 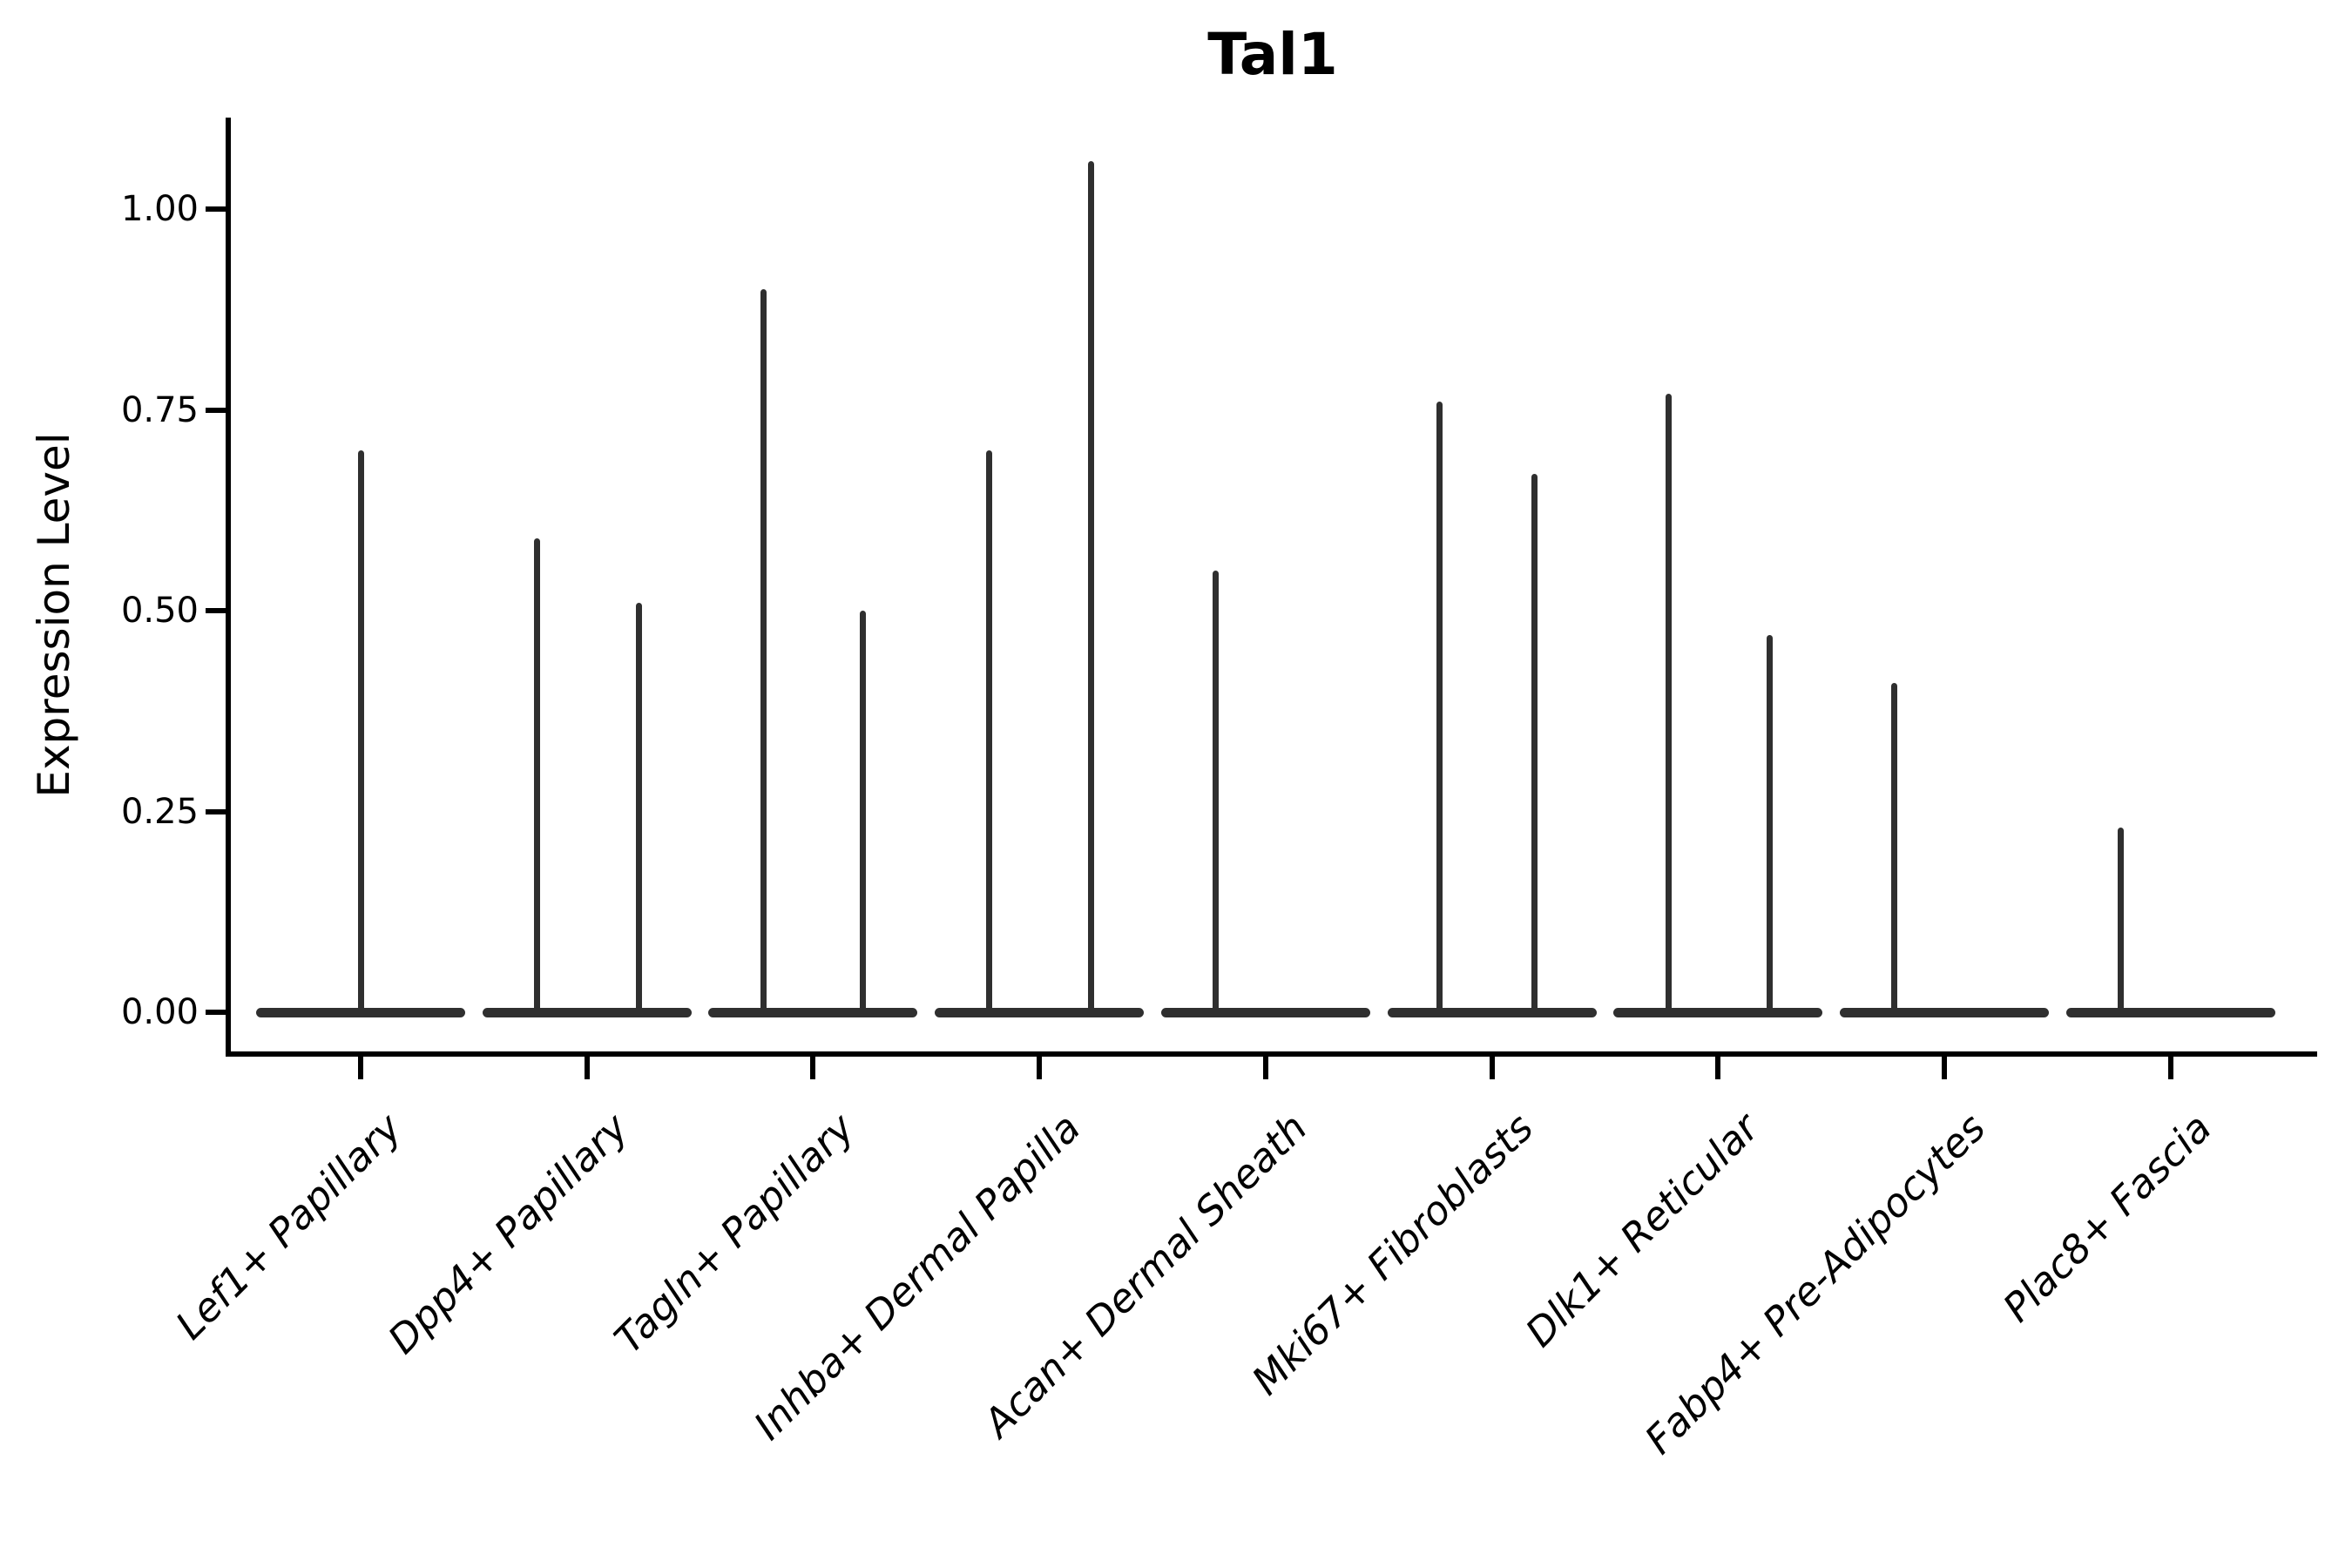 What do you see at coordinates (54, 615) in the screenshot?
I see `y-axis-label: Expression Level` at bounding box center [54, 615].